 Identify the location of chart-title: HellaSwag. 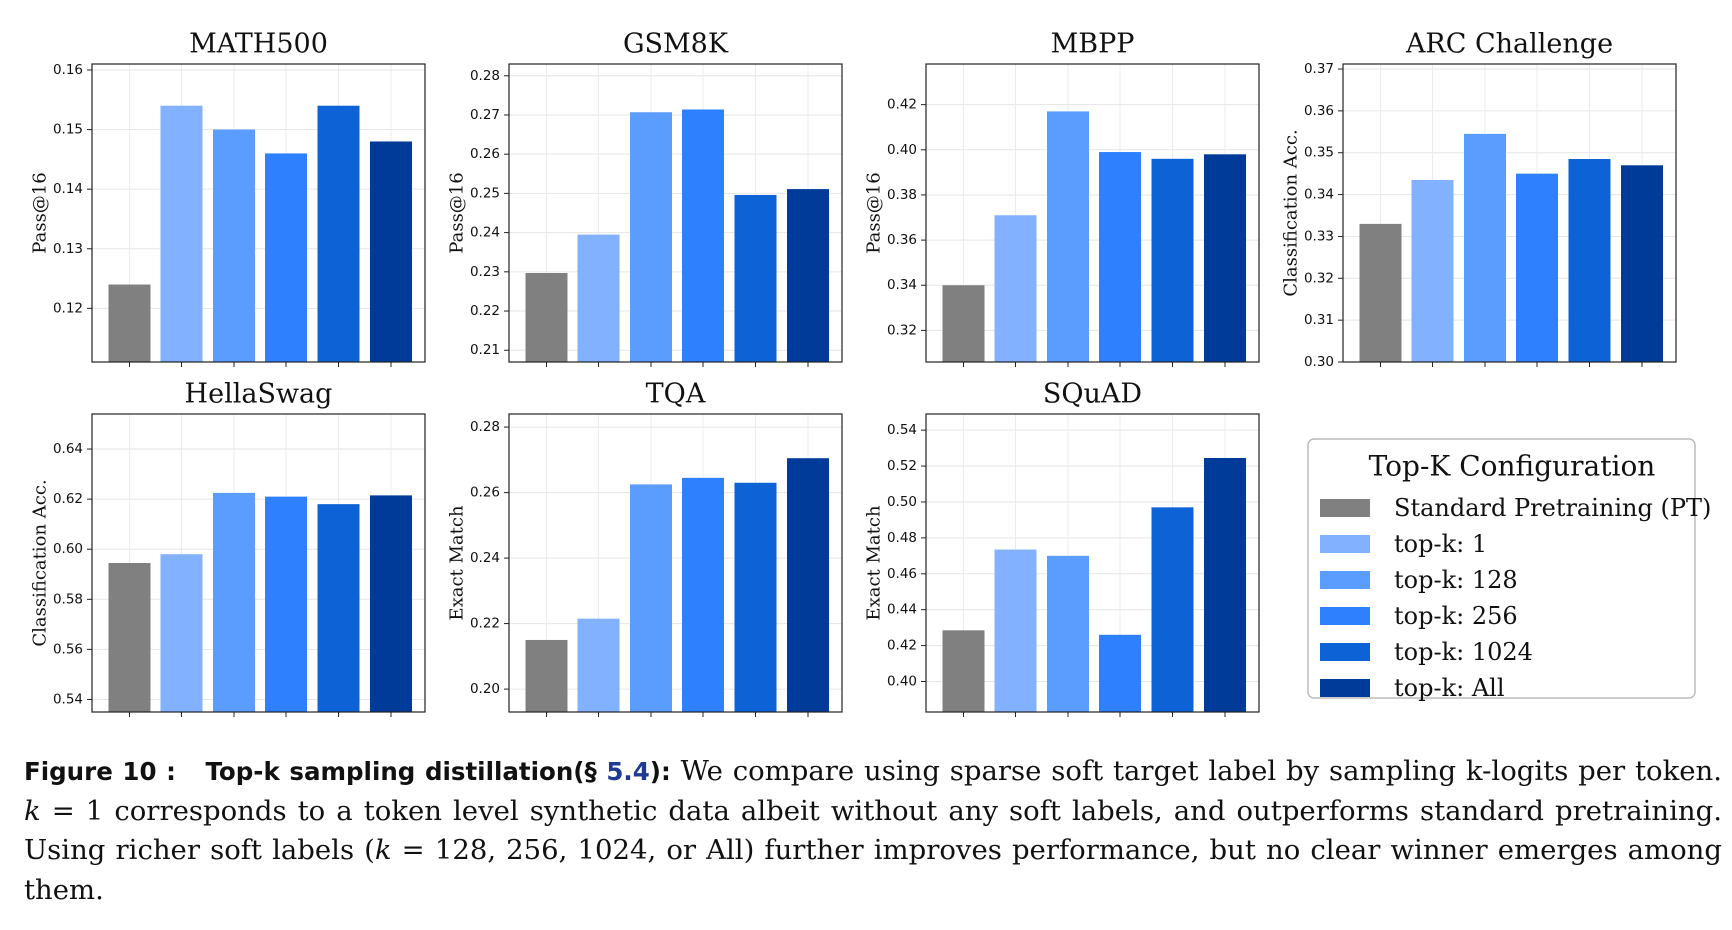
(259, 394).